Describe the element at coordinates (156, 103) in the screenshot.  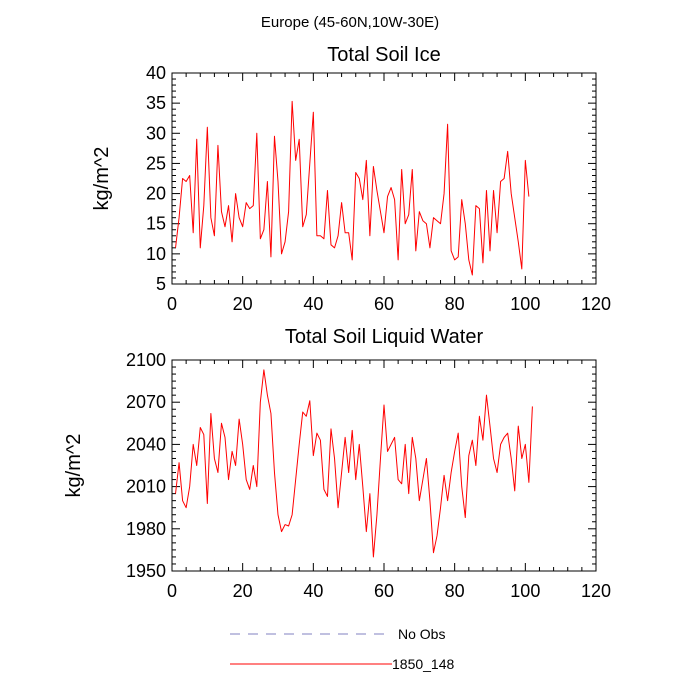
I see `y-tick-label: 35` at that location.